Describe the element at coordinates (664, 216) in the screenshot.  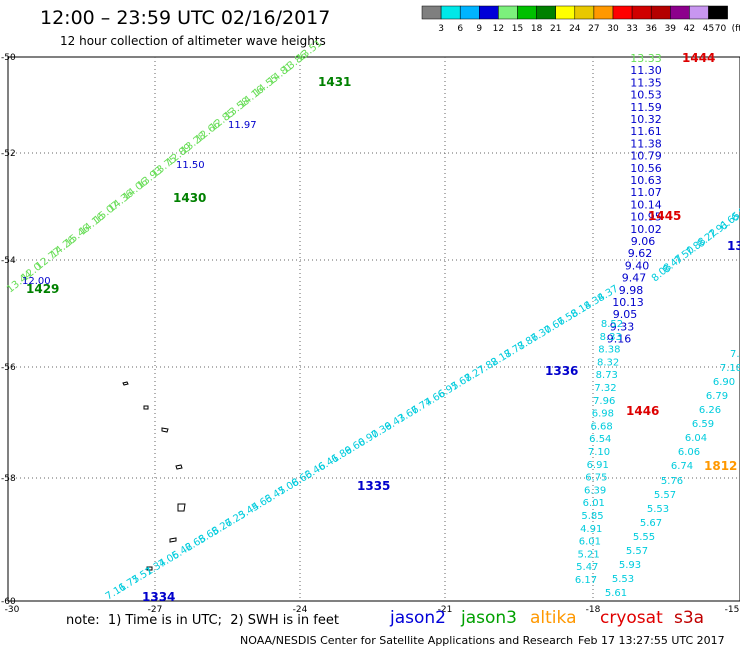
I see `time-label: 1445` at that location.